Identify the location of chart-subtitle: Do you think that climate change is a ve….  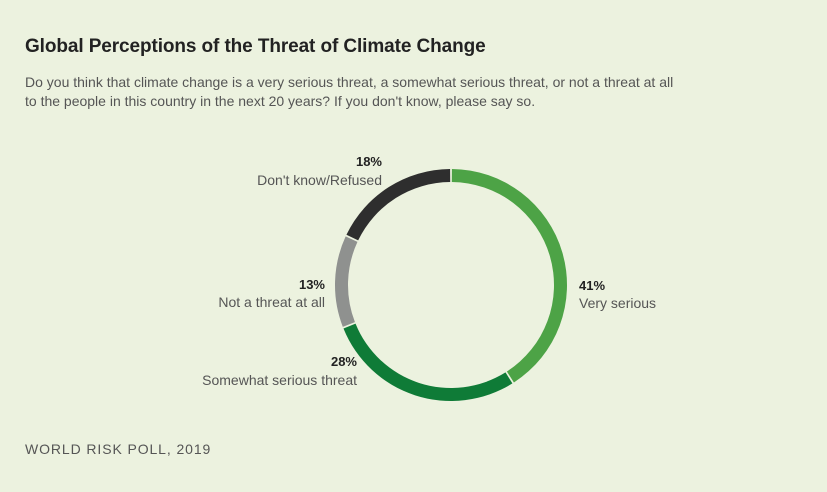
(349, 91).